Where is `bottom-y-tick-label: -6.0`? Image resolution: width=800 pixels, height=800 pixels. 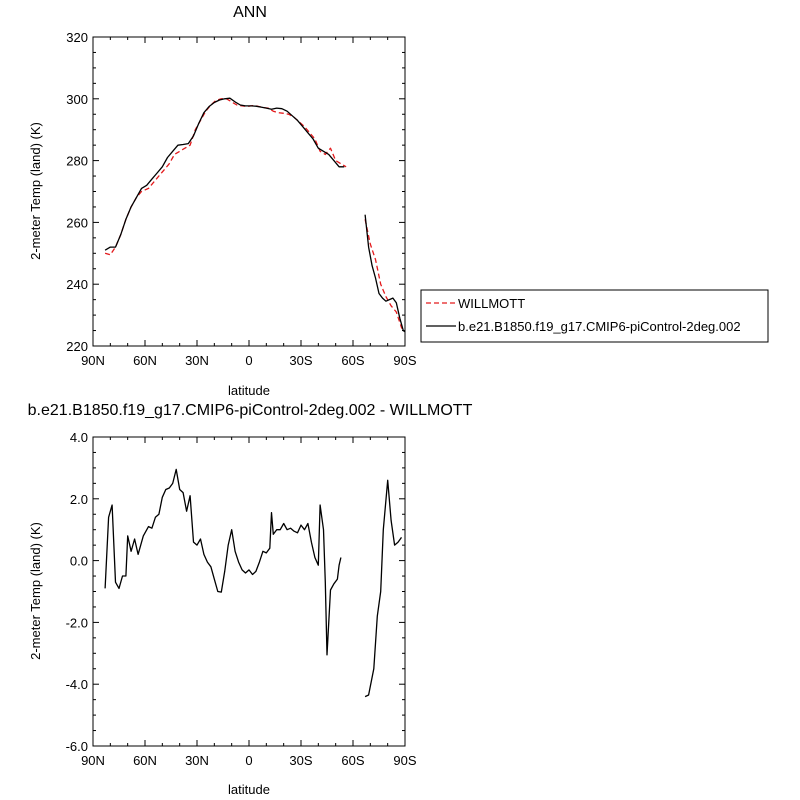 bottom-y-tick-label: -6.0 is located at coordinates (77, 746).